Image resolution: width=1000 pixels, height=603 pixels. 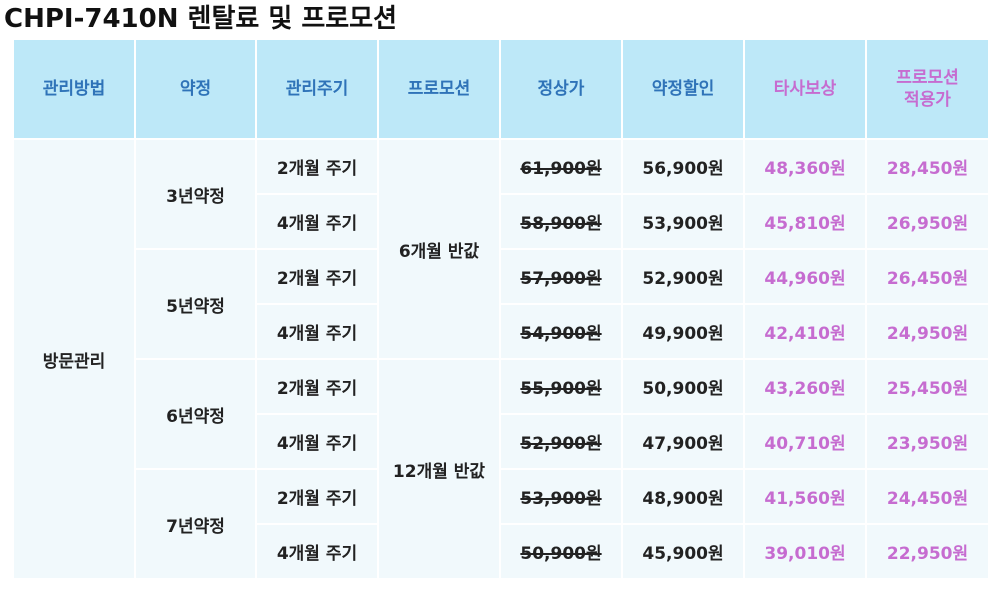 I want to click on regular-price-cell: 57,900원, so click(x=561, y=276).